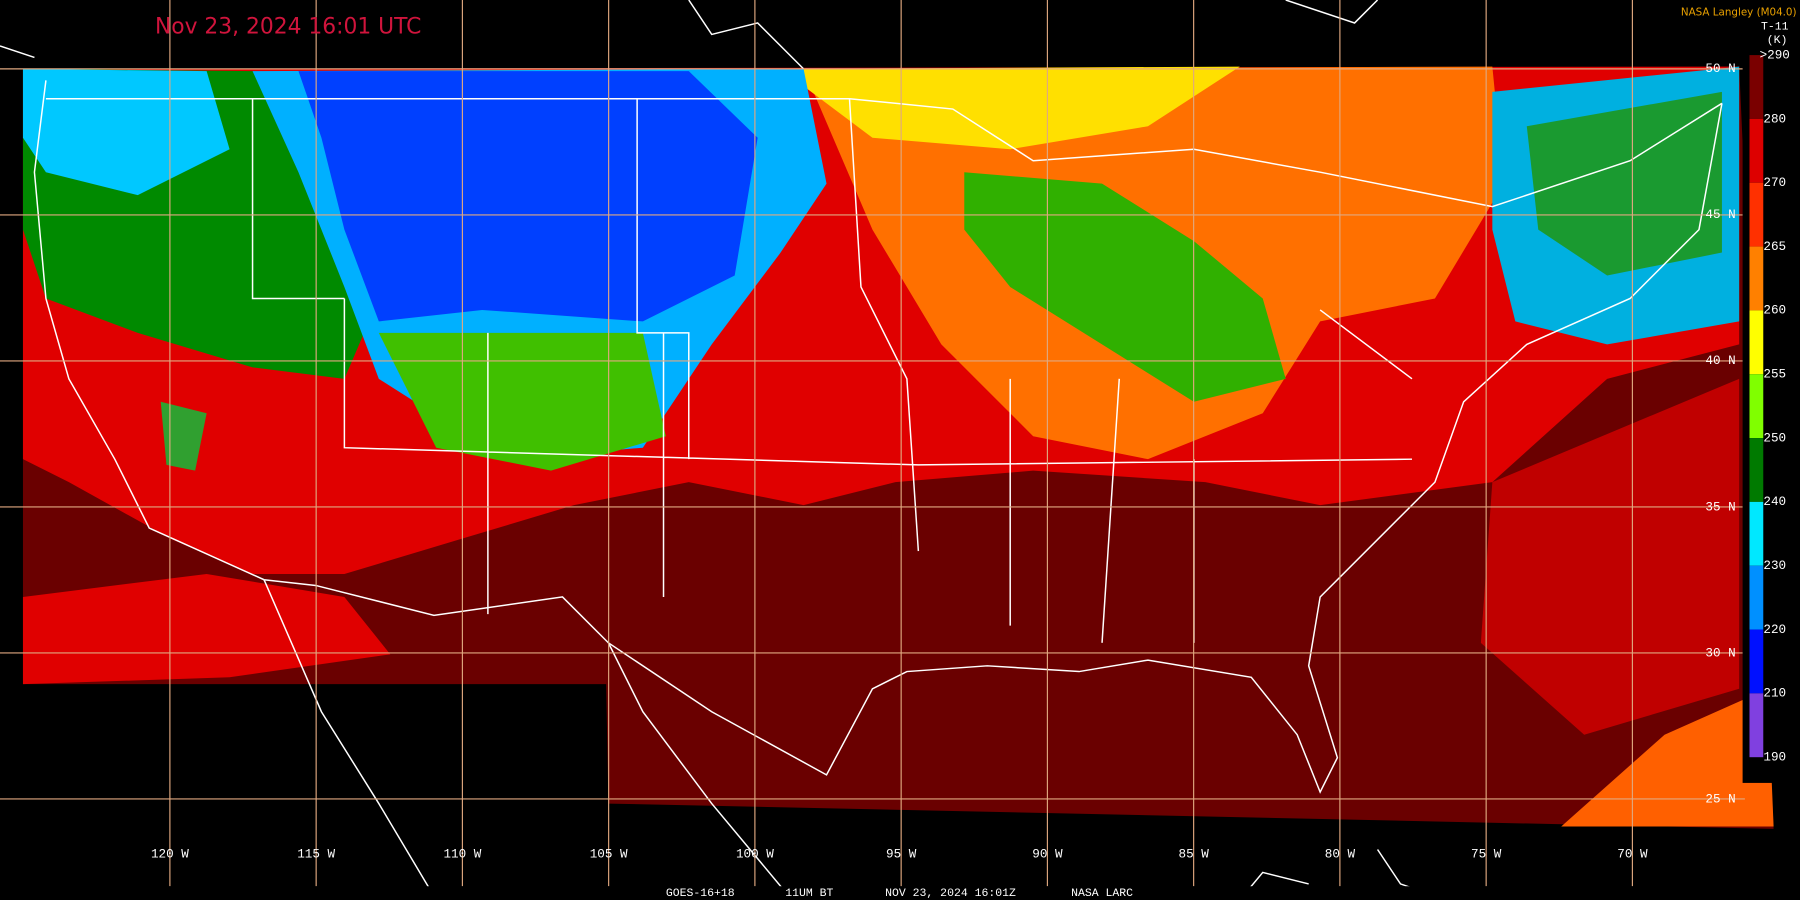  What do you see at coordinates (1720, 506) in the screenshot?
I see `latitude-label: 35 N` at bounding box center [1720, 506].